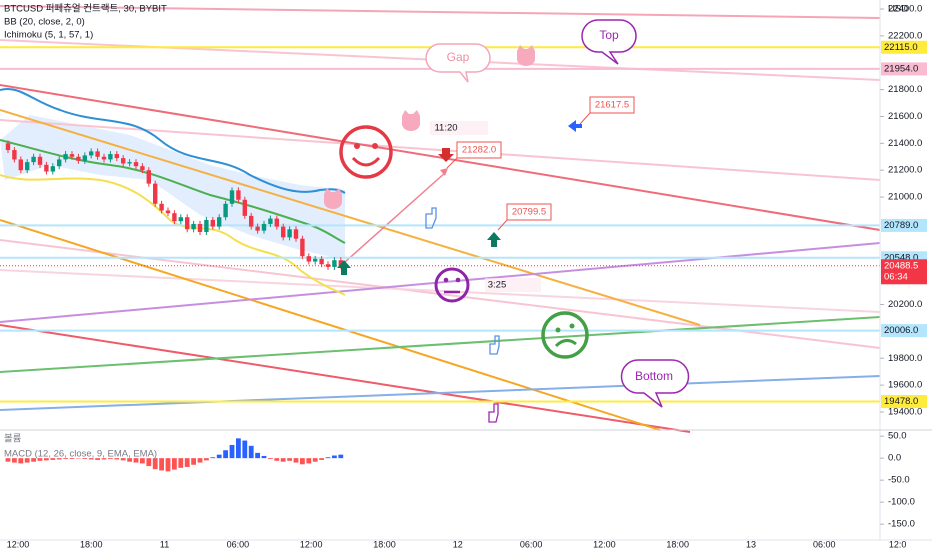  Describe the element at coordinates (497, 285) in the screenshot. I see `time-text: 3:25` at that location.